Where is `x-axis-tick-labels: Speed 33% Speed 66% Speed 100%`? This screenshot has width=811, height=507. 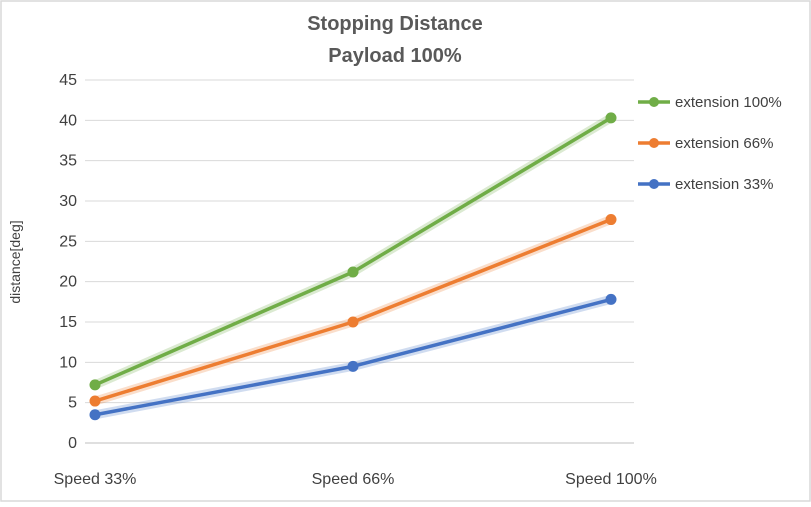 x-axis-tick-labels: Speed 33% Speed 66% Speed 100% is located at coordinates (355, 479).